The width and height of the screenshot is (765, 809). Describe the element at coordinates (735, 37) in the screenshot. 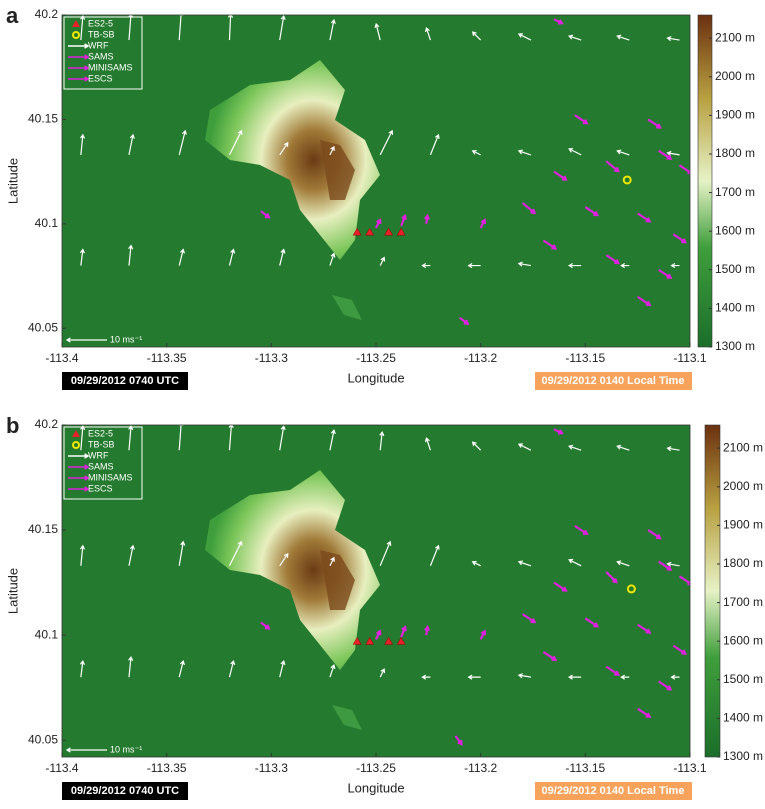

I see `colorbar-tick-label: 2100 m` at that location.